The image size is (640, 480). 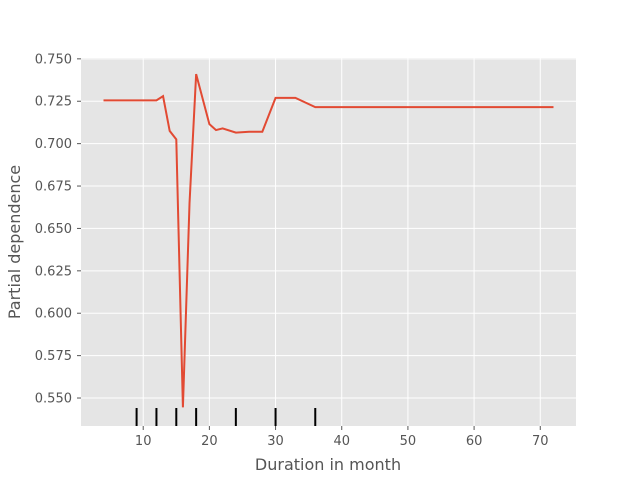 What do you see at coordinates (328, 464) in the screenshot?
I see `x-axis-label: Duration in month` at bounding box center [328, 464].